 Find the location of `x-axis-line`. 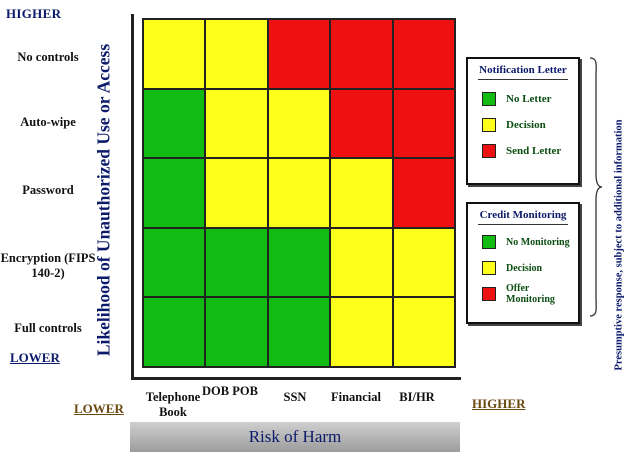

x-axis-line is located at coordinates (296, 378).